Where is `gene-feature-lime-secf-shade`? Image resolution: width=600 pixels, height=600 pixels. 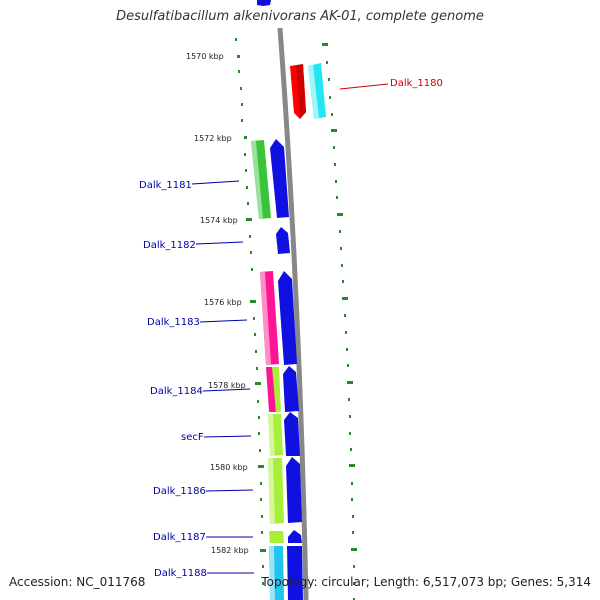 gene-feature-lime-secf-shade is located at coordinates (271, 435).